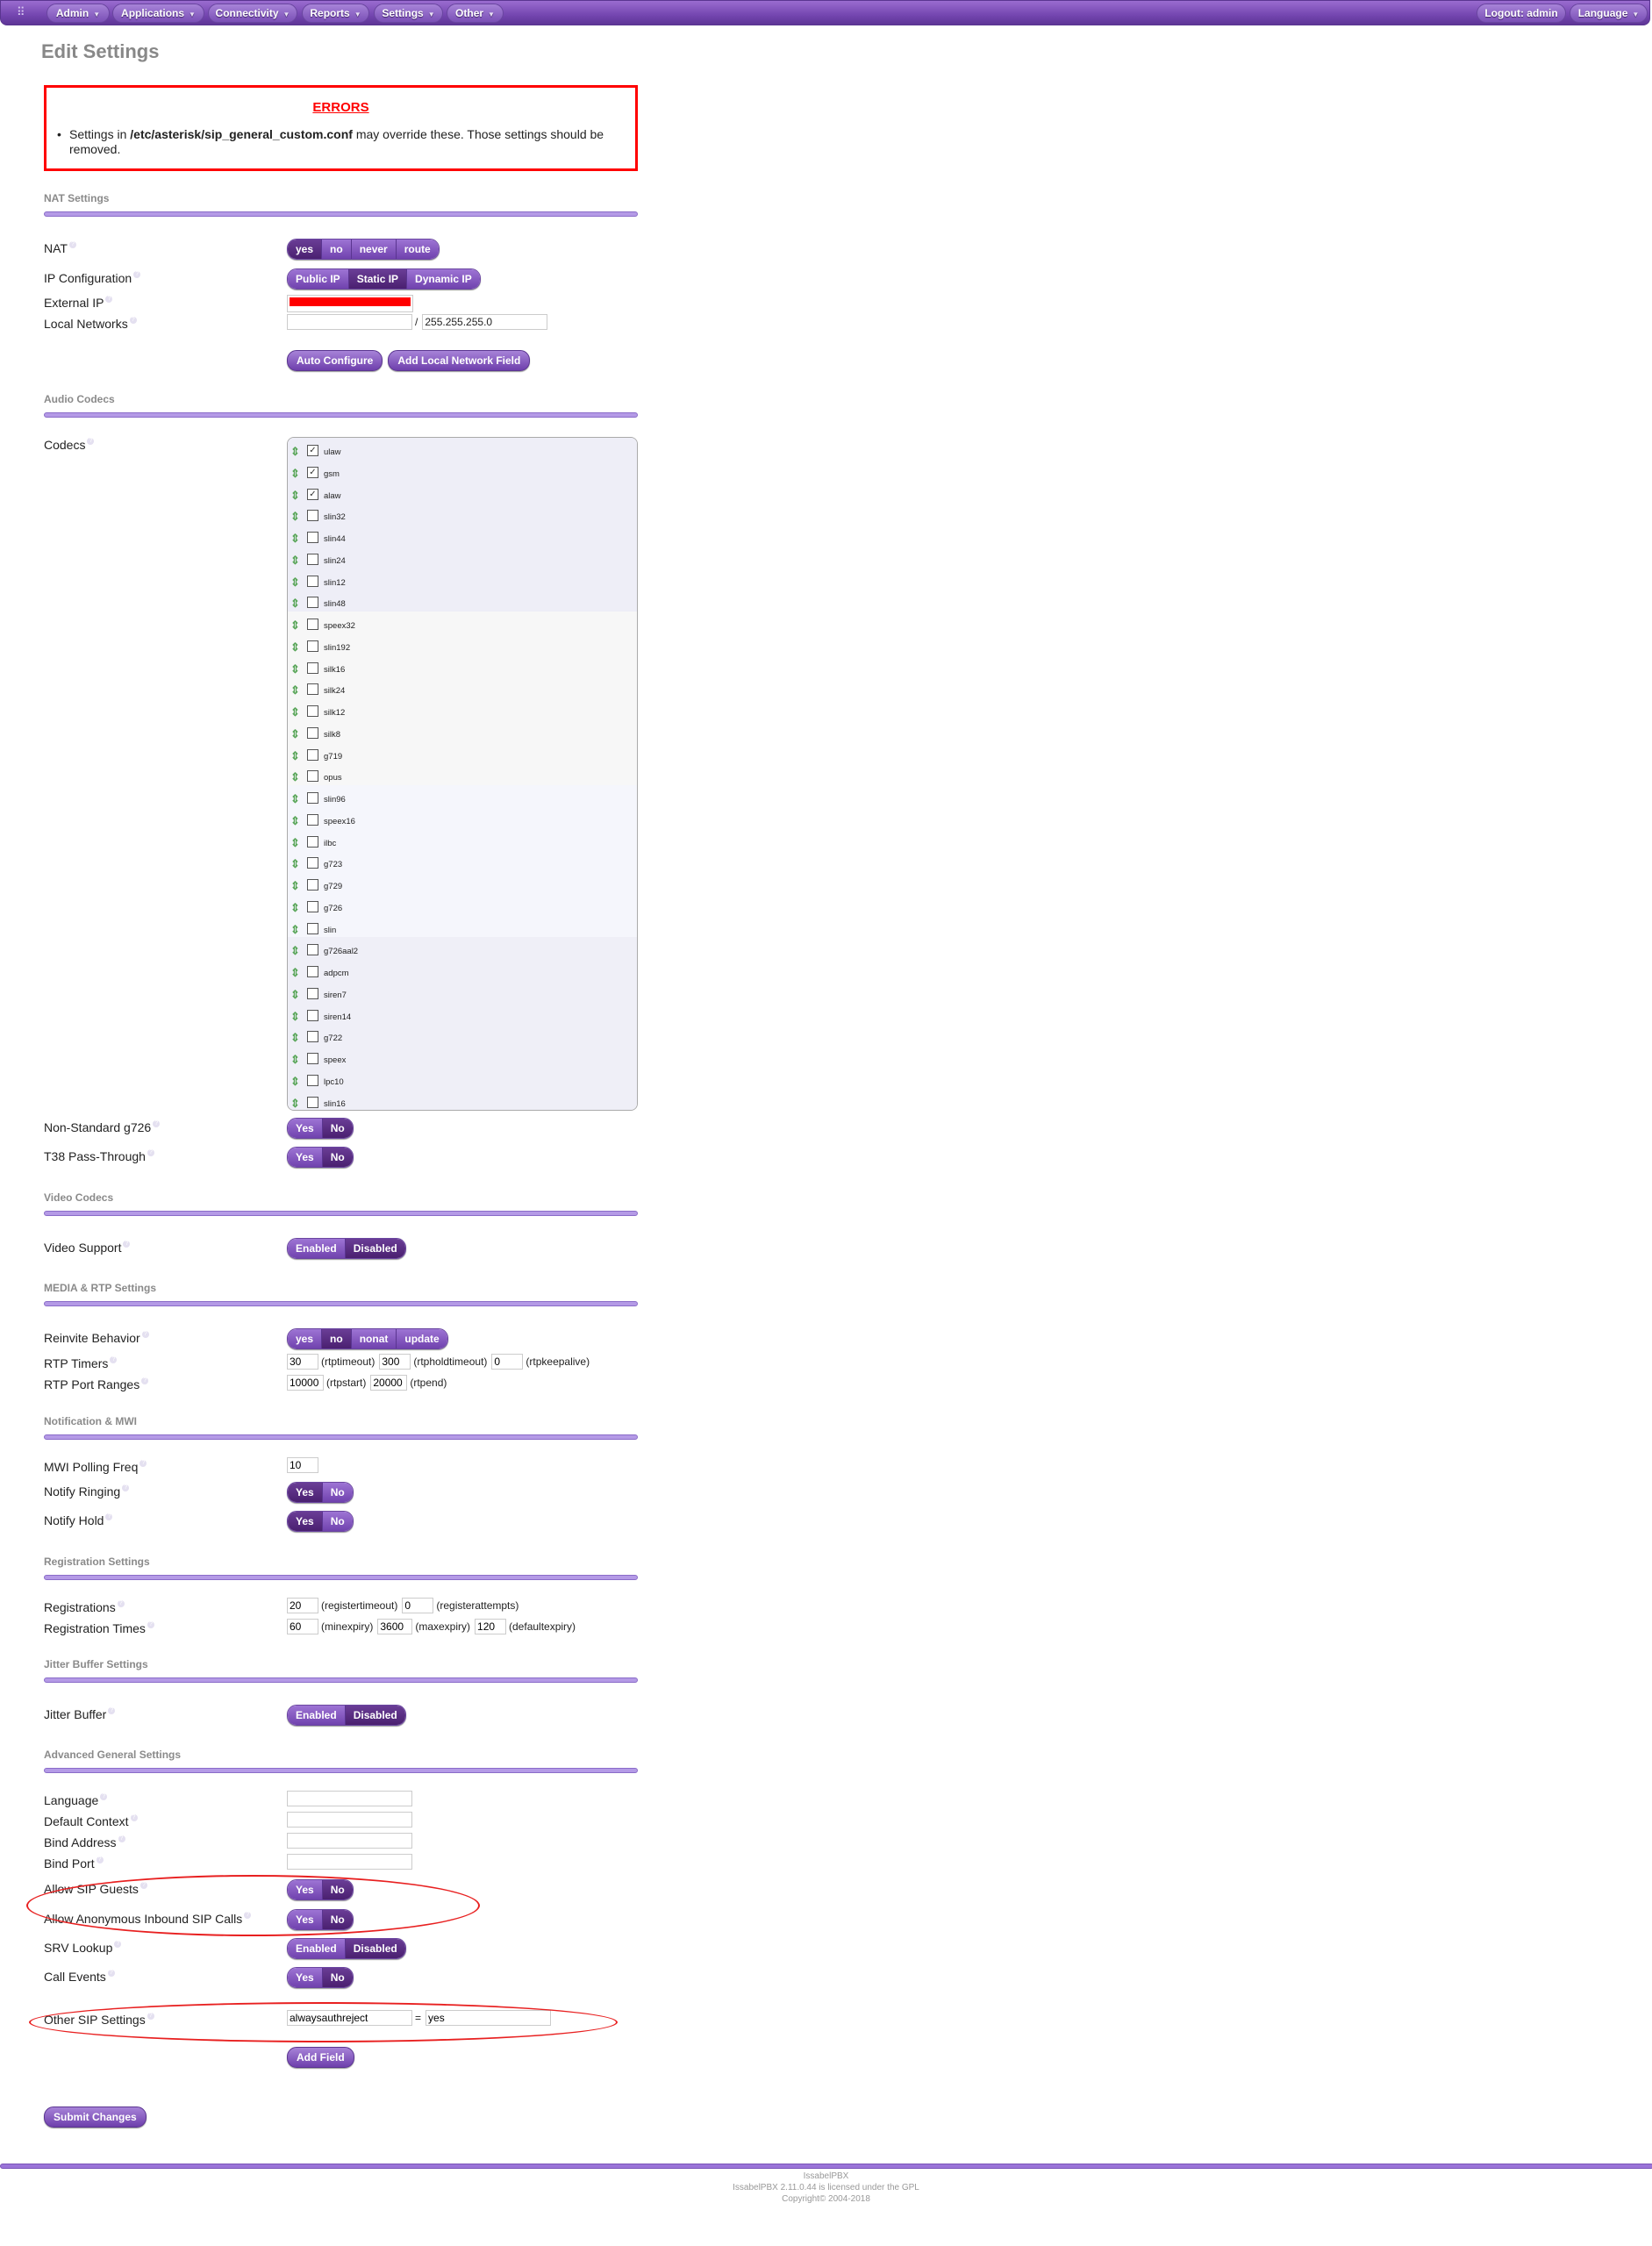  Describe the element at coordinates (1522, 13) in the screenshot. I see `logout-button: Logout: admin` at that location.